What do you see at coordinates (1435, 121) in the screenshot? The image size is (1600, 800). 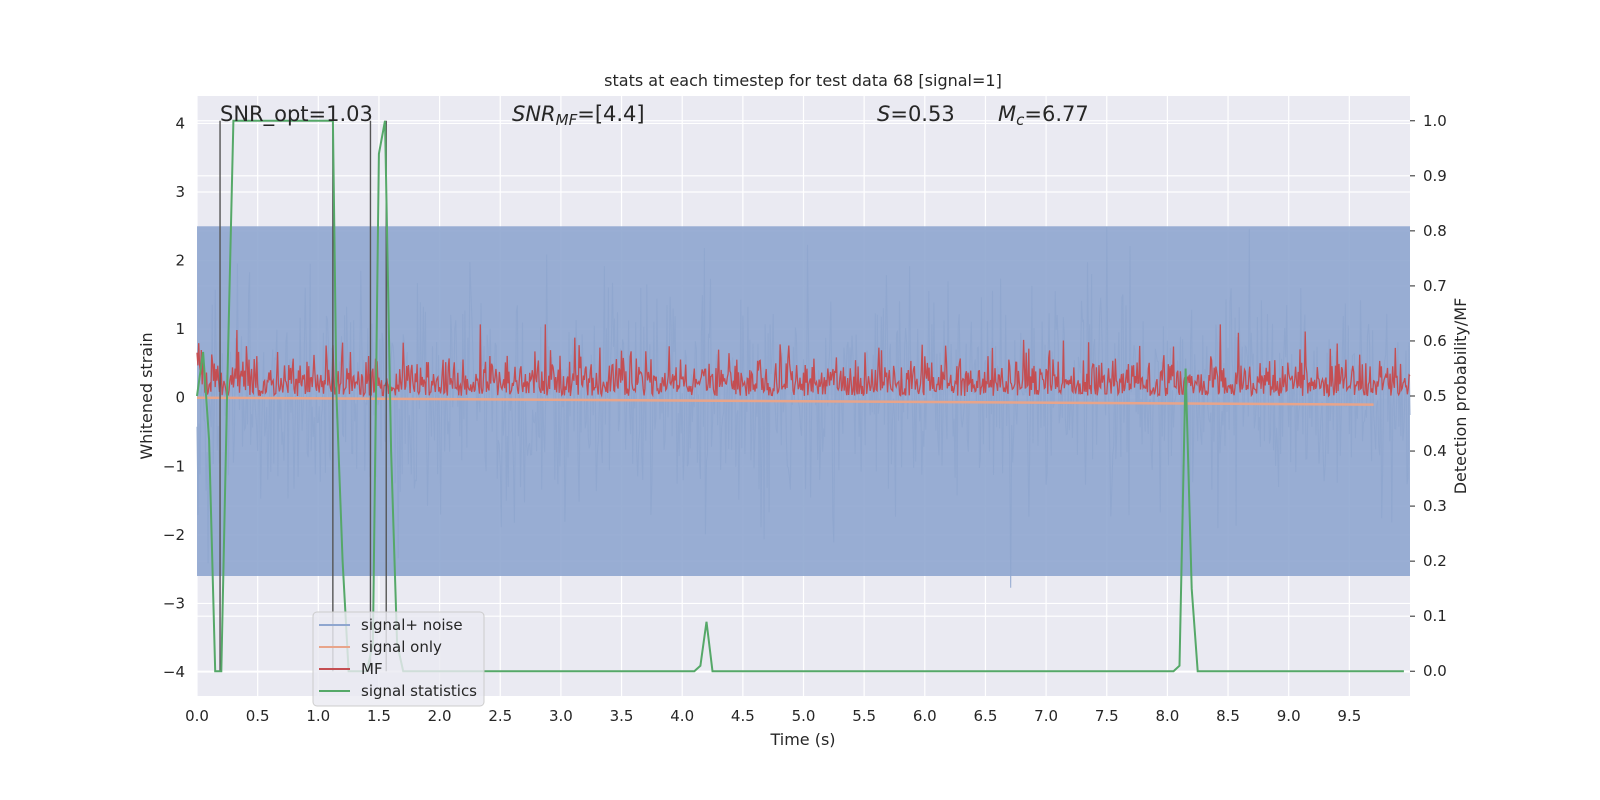 I see `y2-tick-label: 1.0` at bounding box center [1435, 121].